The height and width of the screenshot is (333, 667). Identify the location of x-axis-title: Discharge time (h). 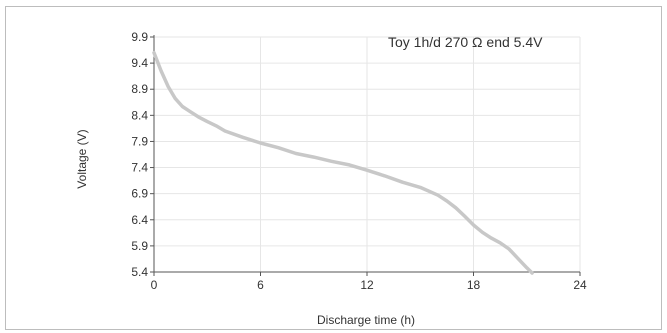
(366, 320).